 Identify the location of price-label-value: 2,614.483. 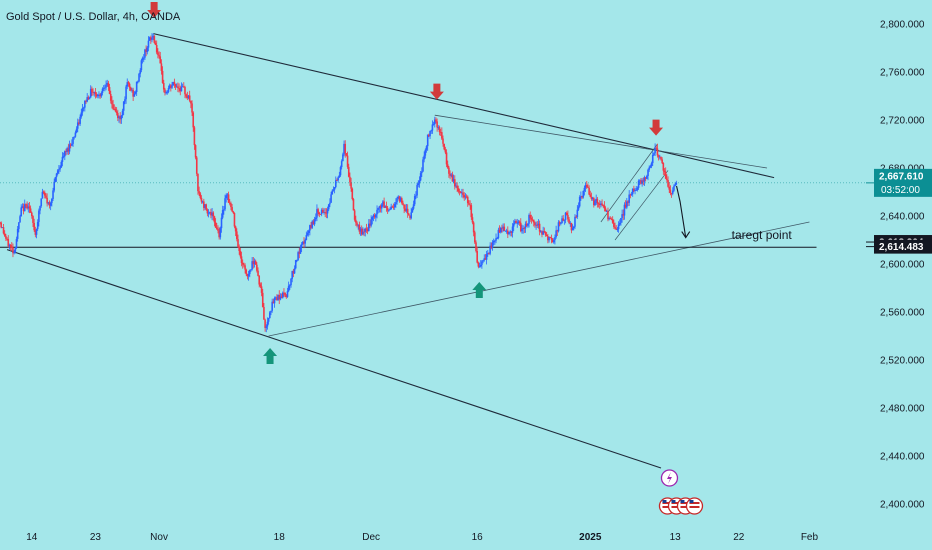
(901, 247).